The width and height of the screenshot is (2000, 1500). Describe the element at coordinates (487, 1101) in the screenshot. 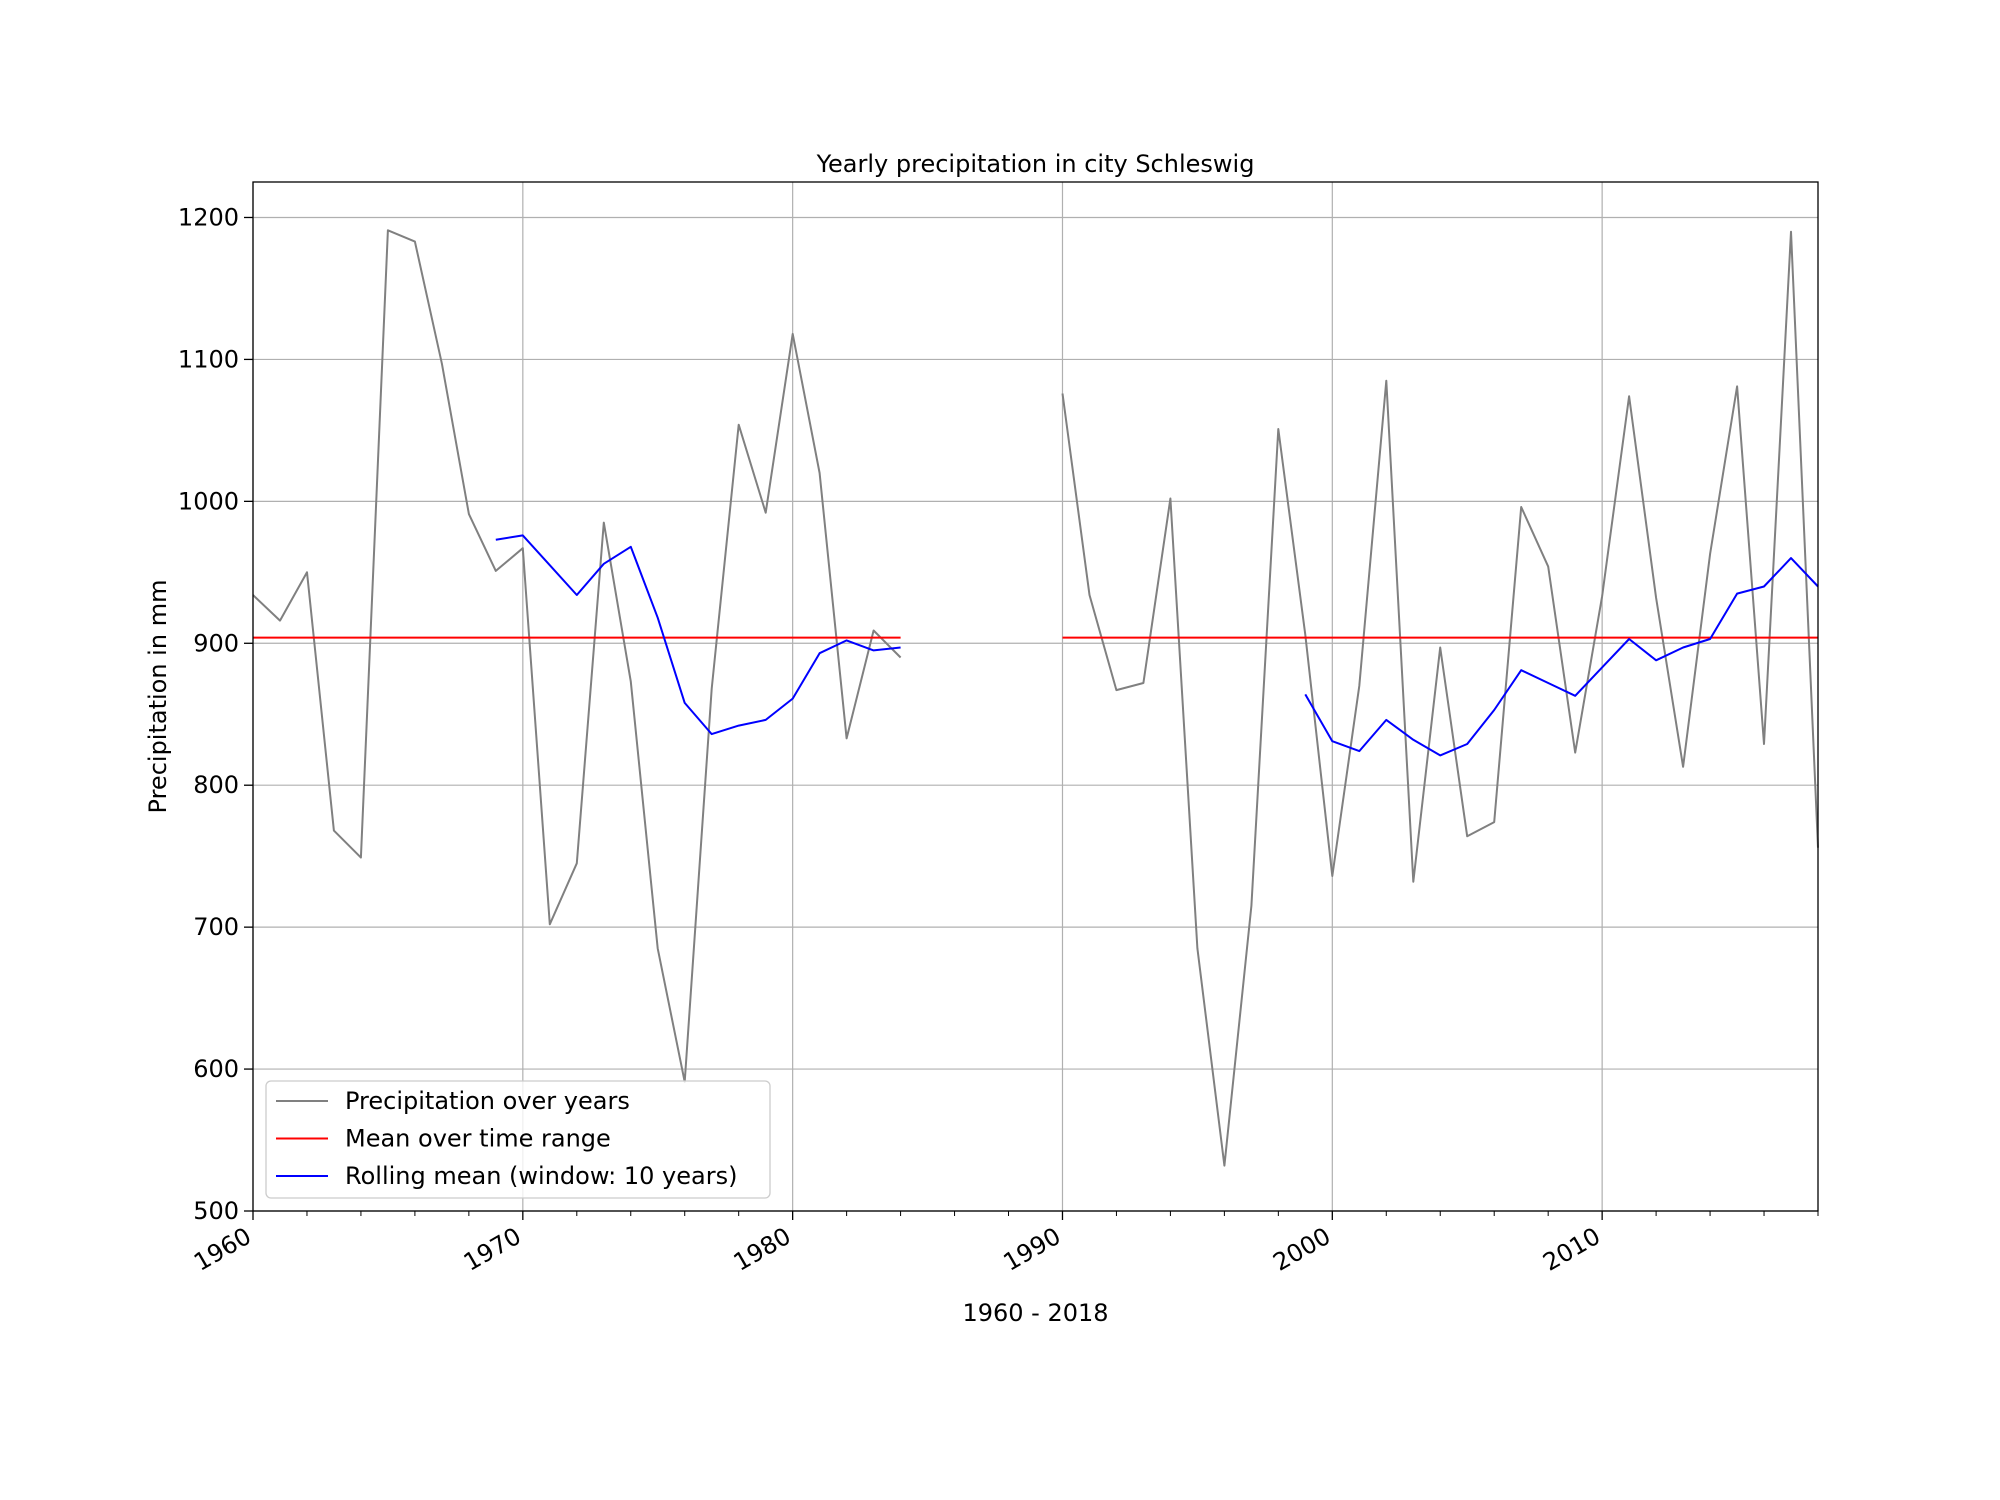

I see `legend-label: Precipitation over years` at that location.